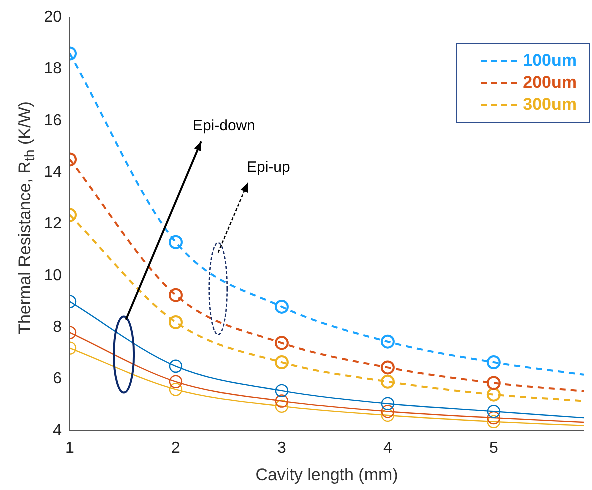 This screenshot has width=592, height=490. What do you see at coordinates (550, 105) in the screenshot?
I see `legend-label: 300um` at bounding box center [550, 105].